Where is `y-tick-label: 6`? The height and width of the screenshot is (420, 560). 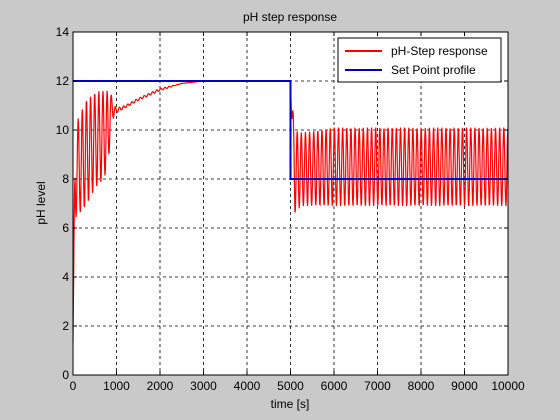 y-tick-label: 6 is located at coordinates (65, 228).